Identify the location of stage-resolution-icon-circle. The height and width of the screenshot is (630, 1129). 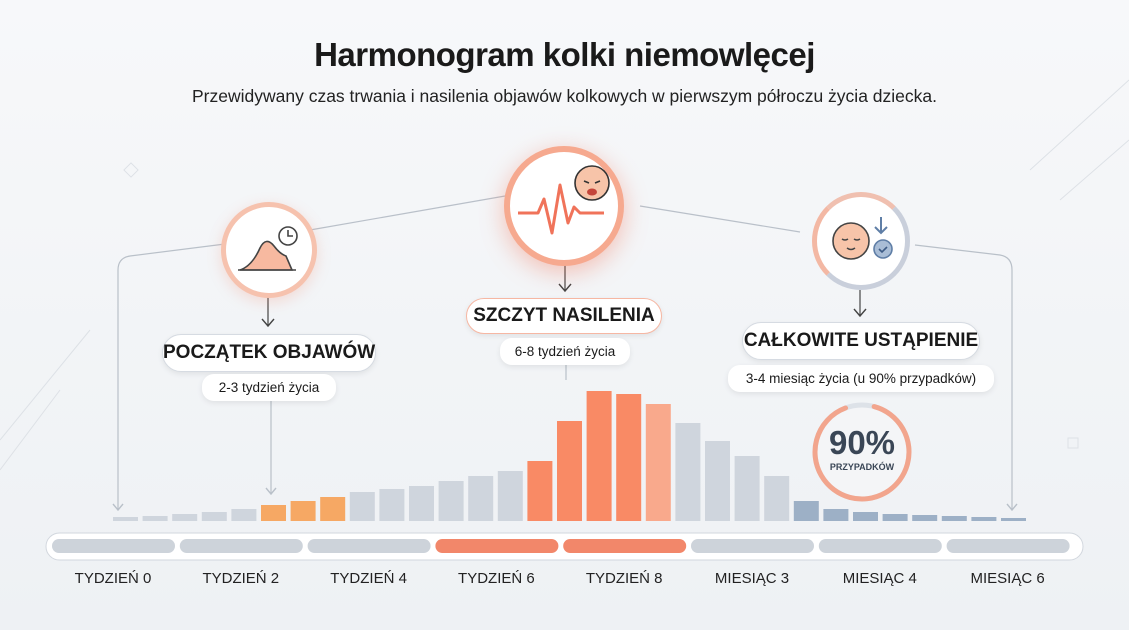
(861, 241).